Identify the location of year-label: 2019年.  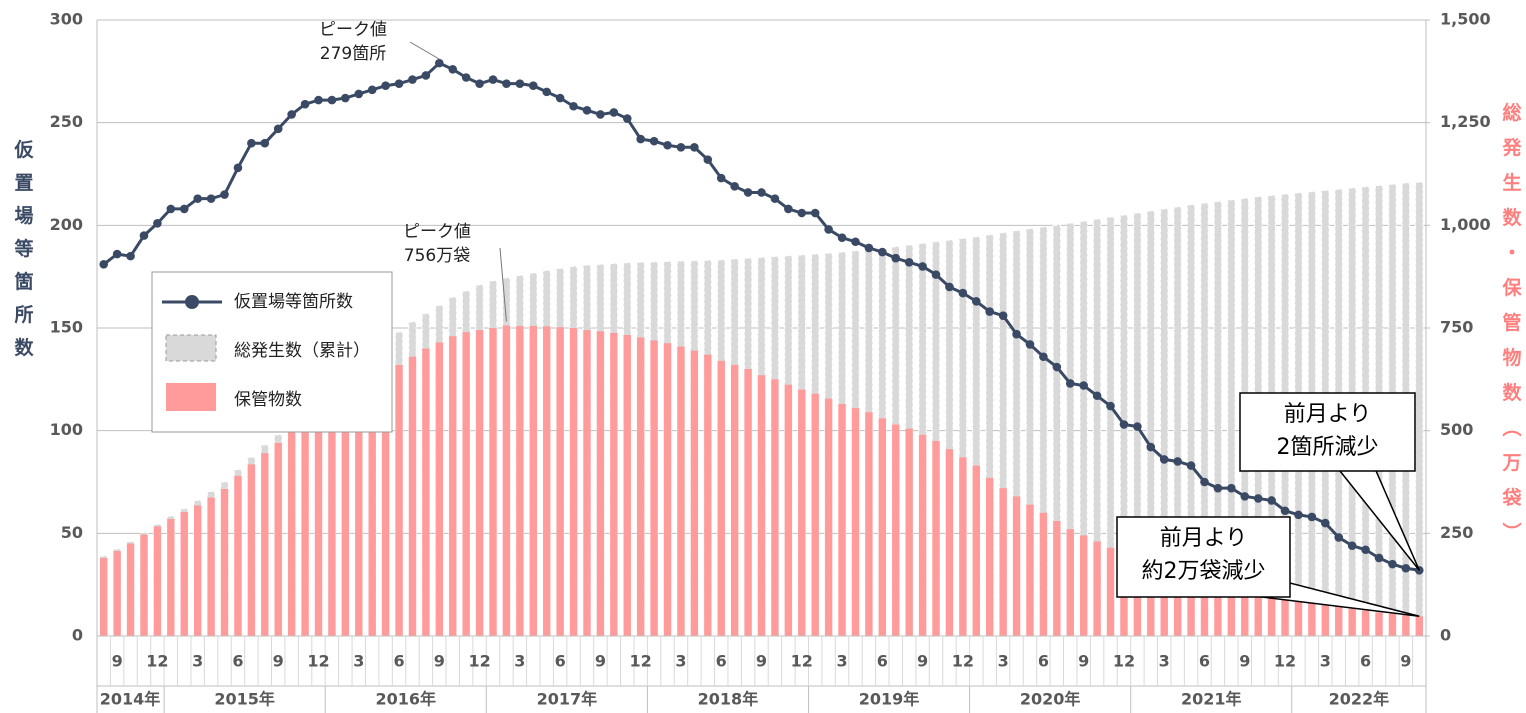
(889, 699).